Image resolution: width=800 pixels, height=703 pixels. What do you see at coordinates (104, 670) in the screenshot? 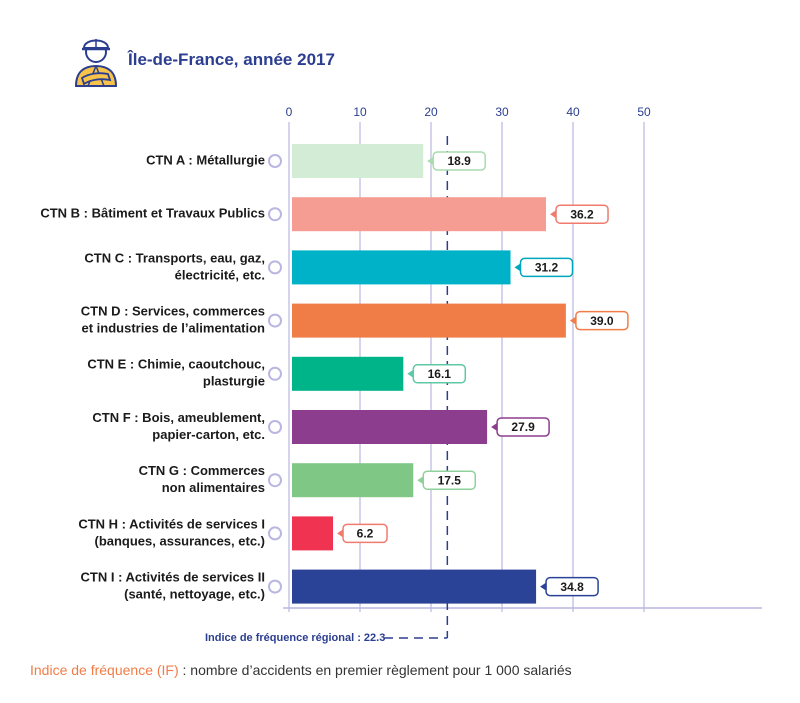
I see `footnote-term: Indice de fréquence (IF)` at bounding box center [104, 670].